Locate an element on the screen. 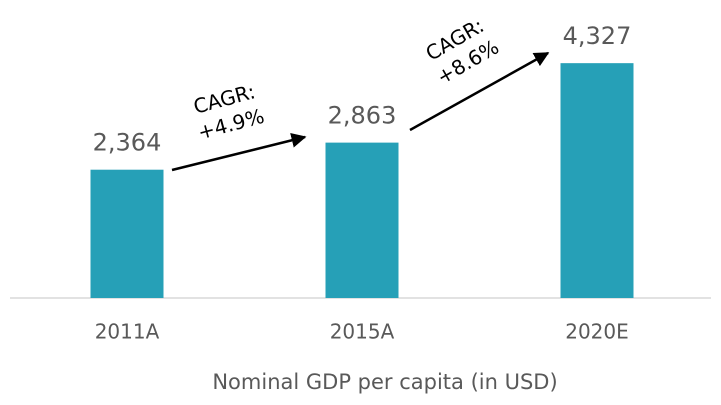 The height and width of the screenshot is (405, 721). x-tick-label: 2020E is located at coordinates (597, 332).